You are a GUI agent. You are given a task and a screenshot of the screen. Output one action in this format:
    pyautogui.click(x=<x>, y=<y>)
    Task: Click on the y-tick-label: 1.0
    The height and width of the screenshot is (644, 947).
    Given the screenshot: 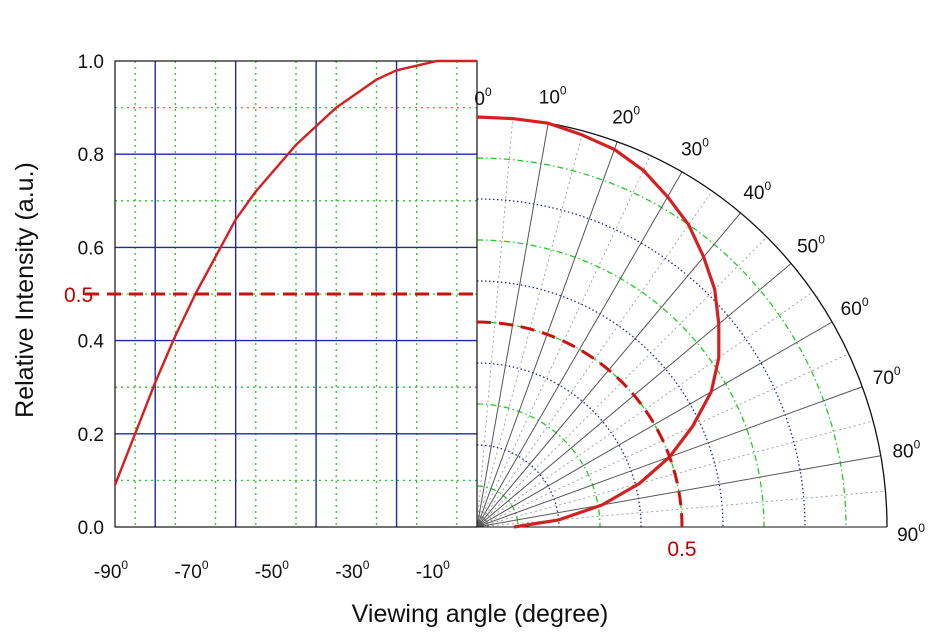 What is the action you would take?
    pyautogui.click(x=91, y=62)
    